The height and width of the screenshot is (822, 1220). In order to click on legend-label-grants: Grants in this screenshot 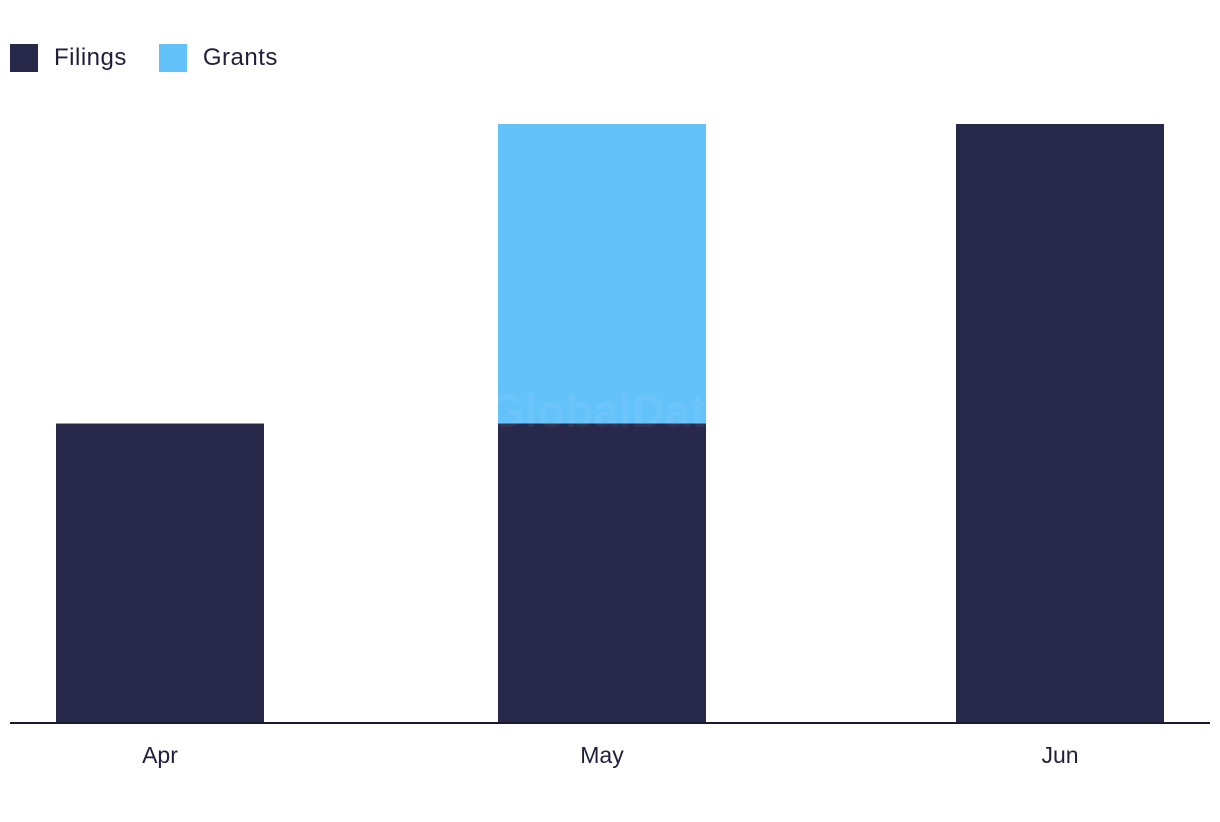, I will do `click(240, 57)`.